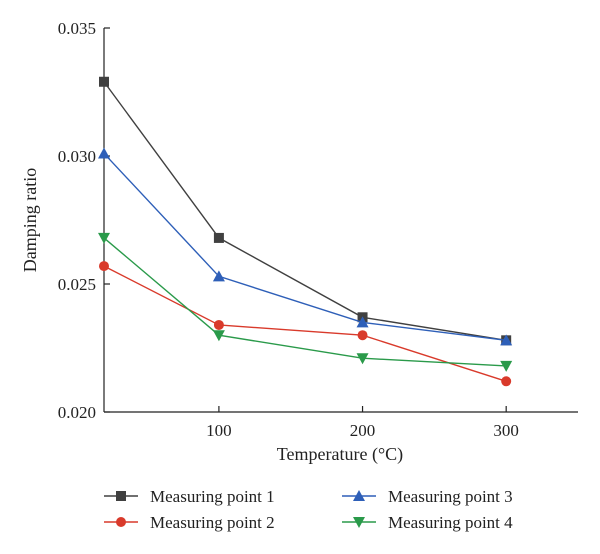 This screenshot has width=600, height=554. I want to click on series-line, so click(305, 323).